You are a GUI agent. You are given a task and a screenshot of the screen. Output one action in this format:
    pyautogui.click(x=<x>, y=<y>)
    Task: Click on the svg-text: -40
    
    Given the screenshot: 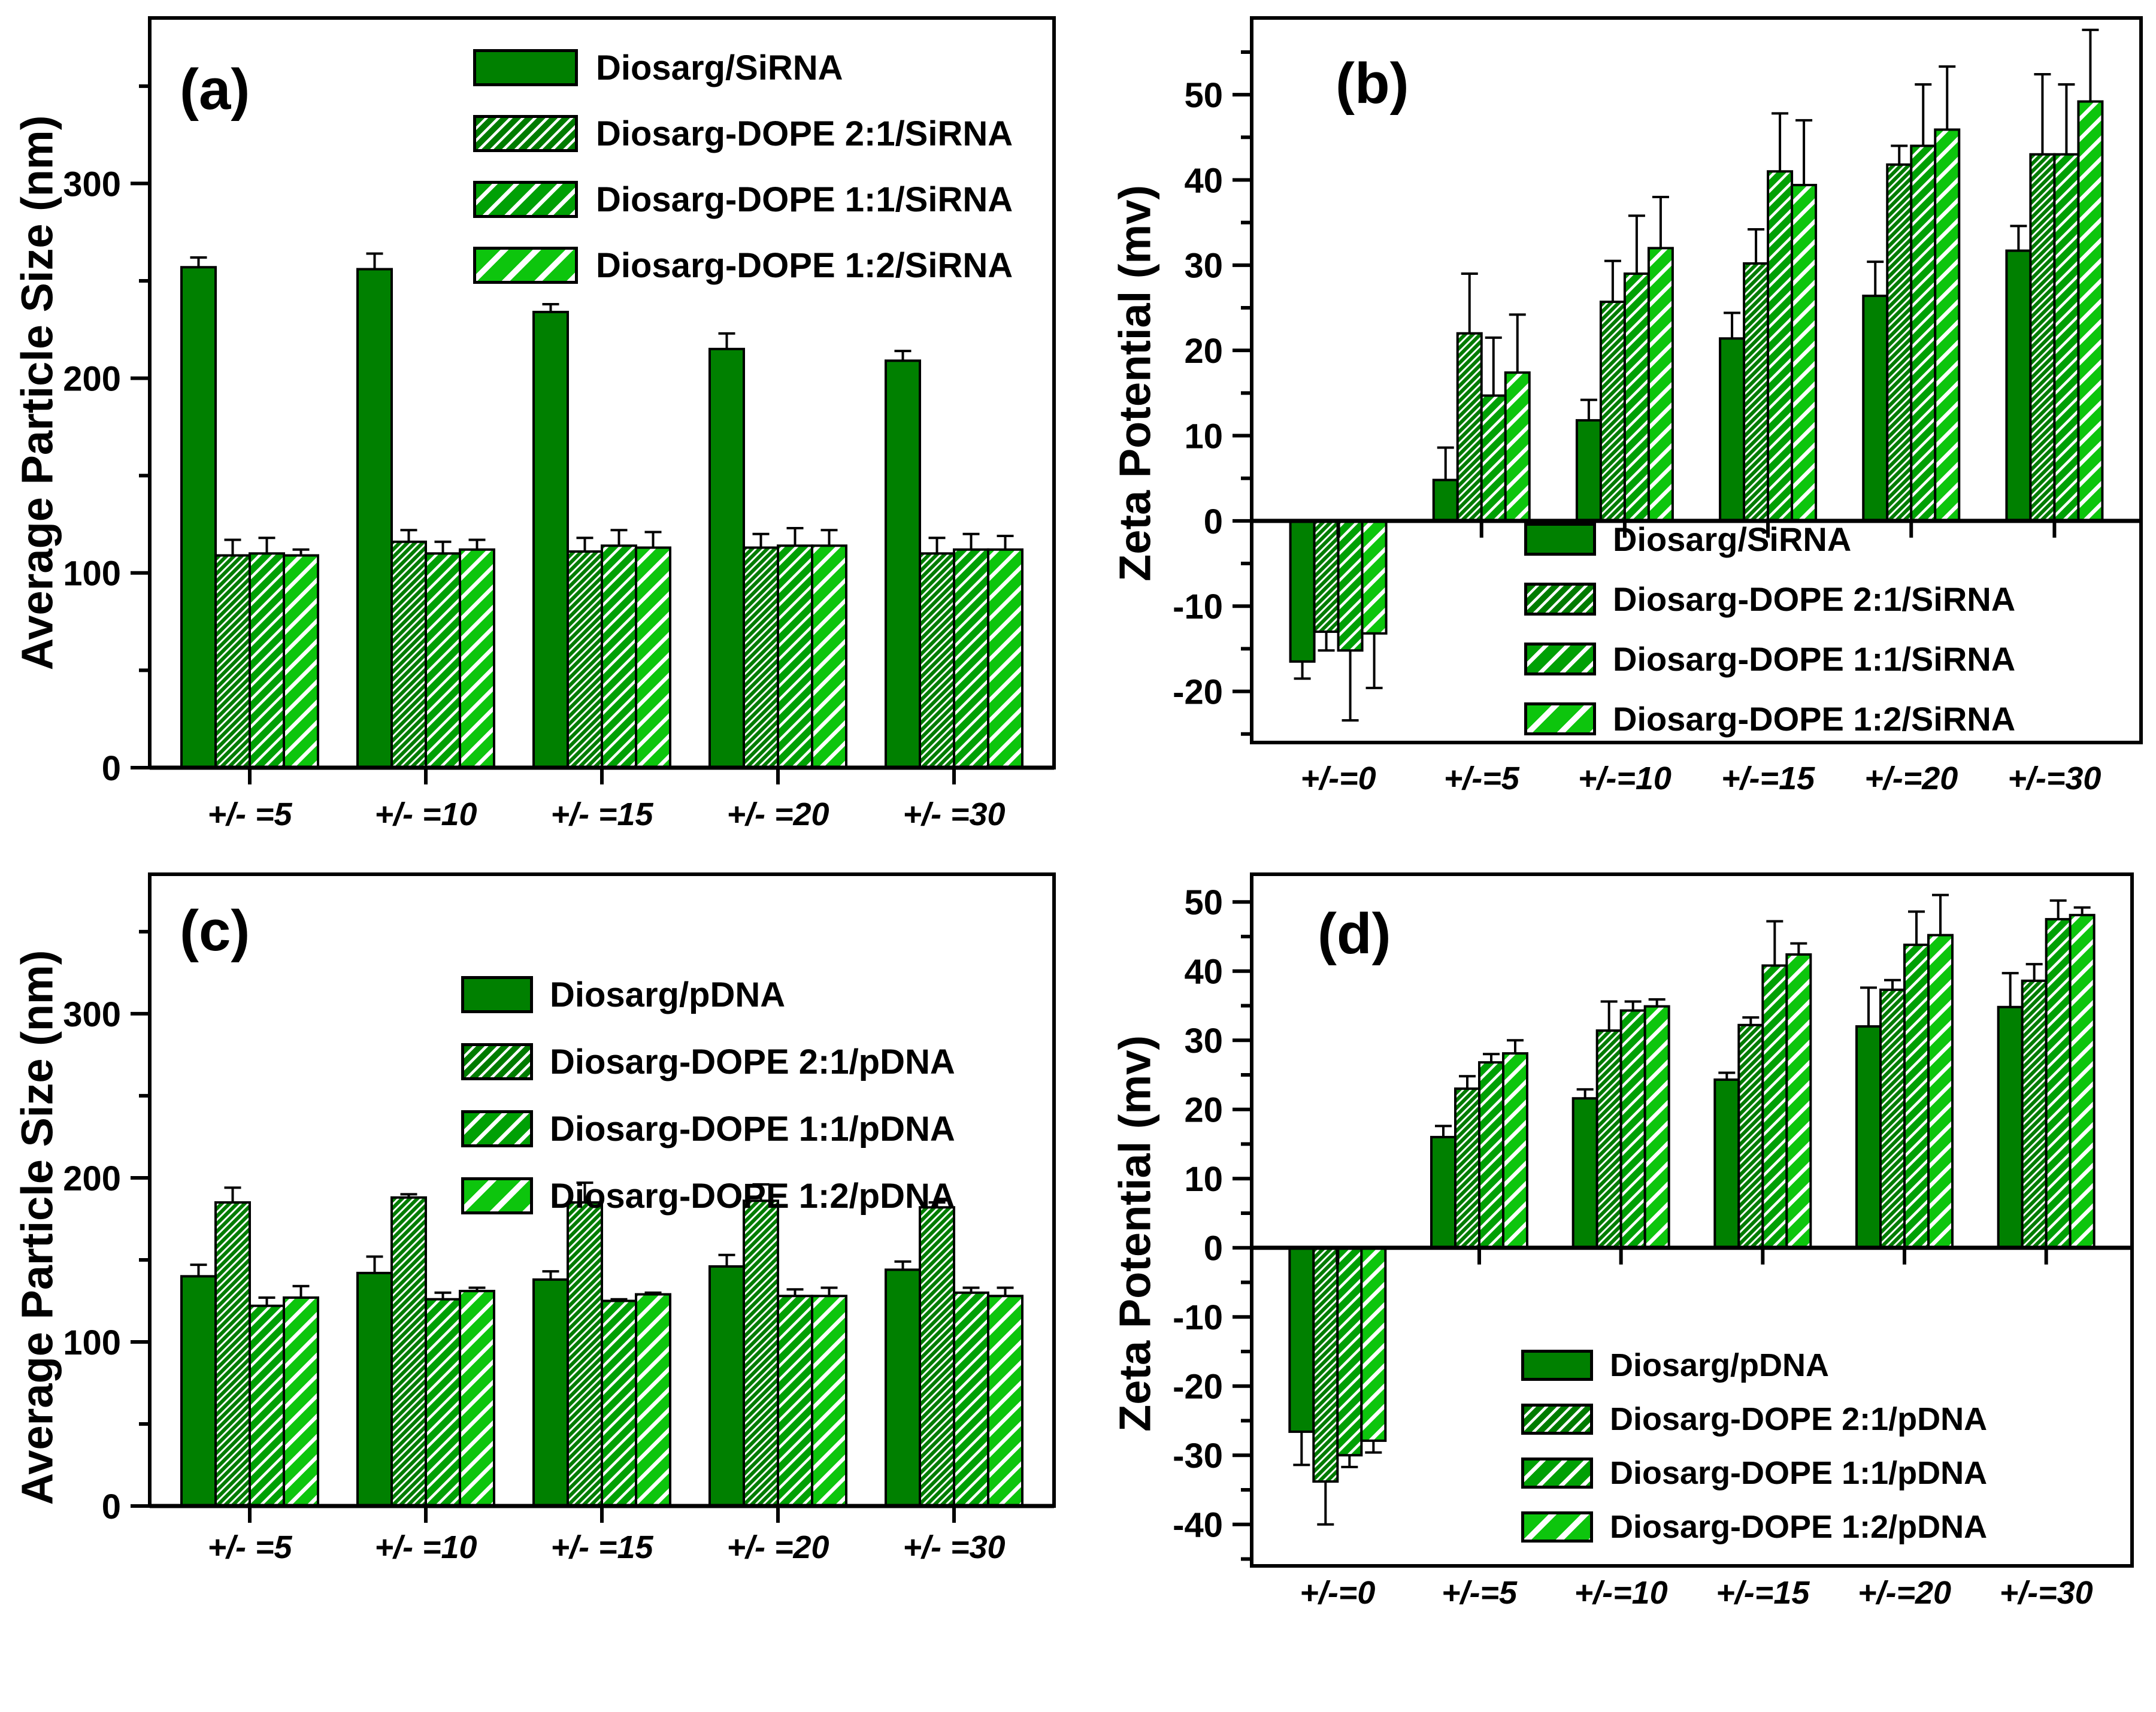 What is the action you would take?
    pyautogui.click(x=1198, y=1525)
    